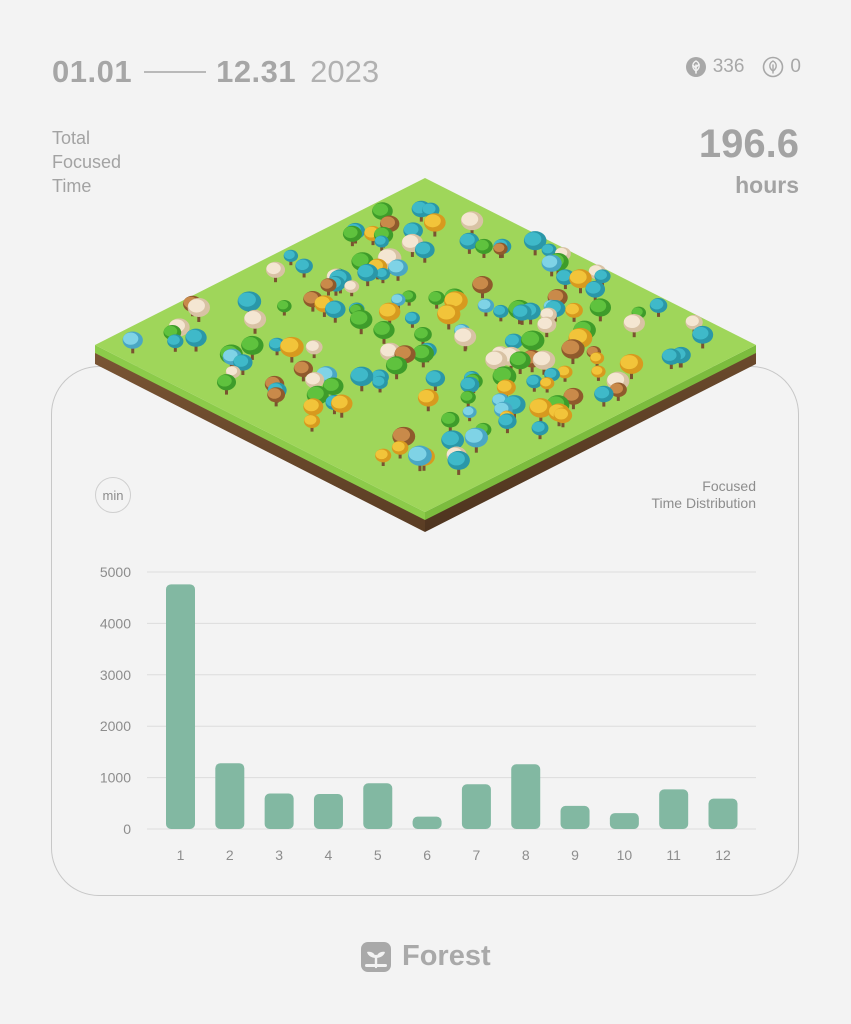 The image size is (851, 1024). Describe the element at coordinates (446, 956) in the screenshot. I see `brand-name: Forest` at that location.